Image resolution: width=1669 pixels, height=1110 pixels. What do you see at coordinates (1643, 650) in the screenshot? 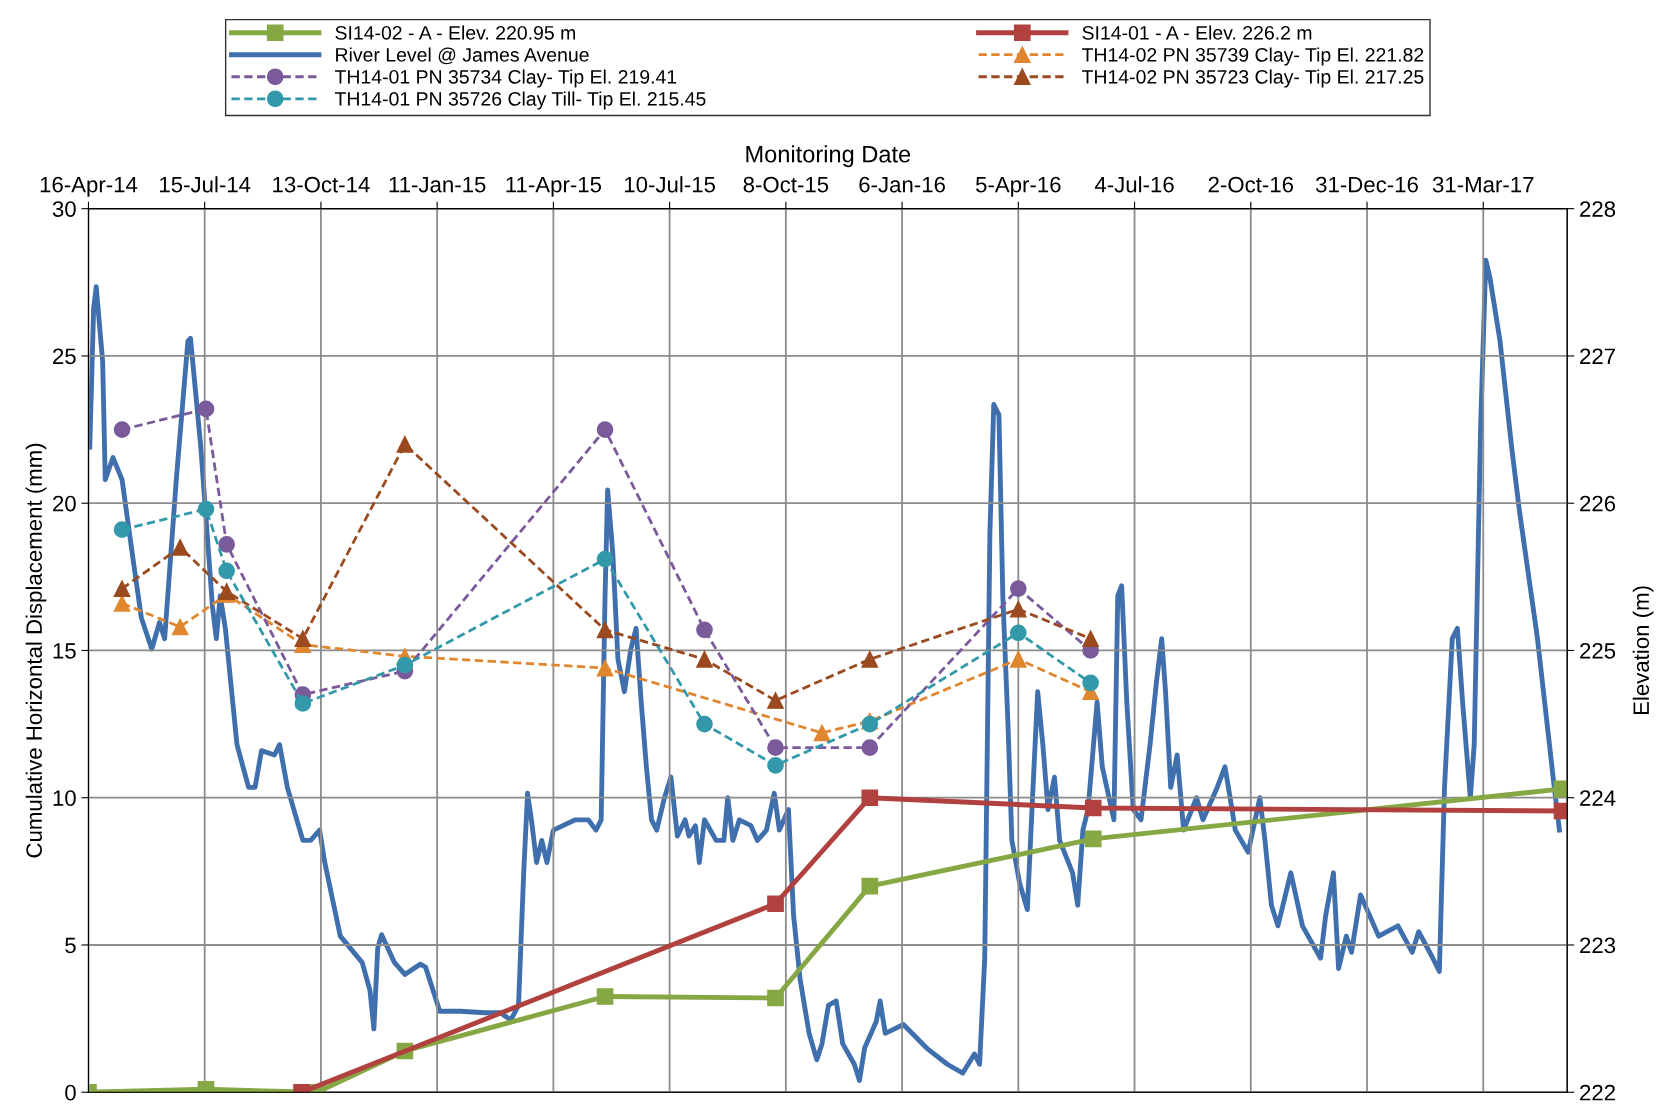
I see `y2-axis-title: Elevation (m)` at bounding box center [1643, 650].